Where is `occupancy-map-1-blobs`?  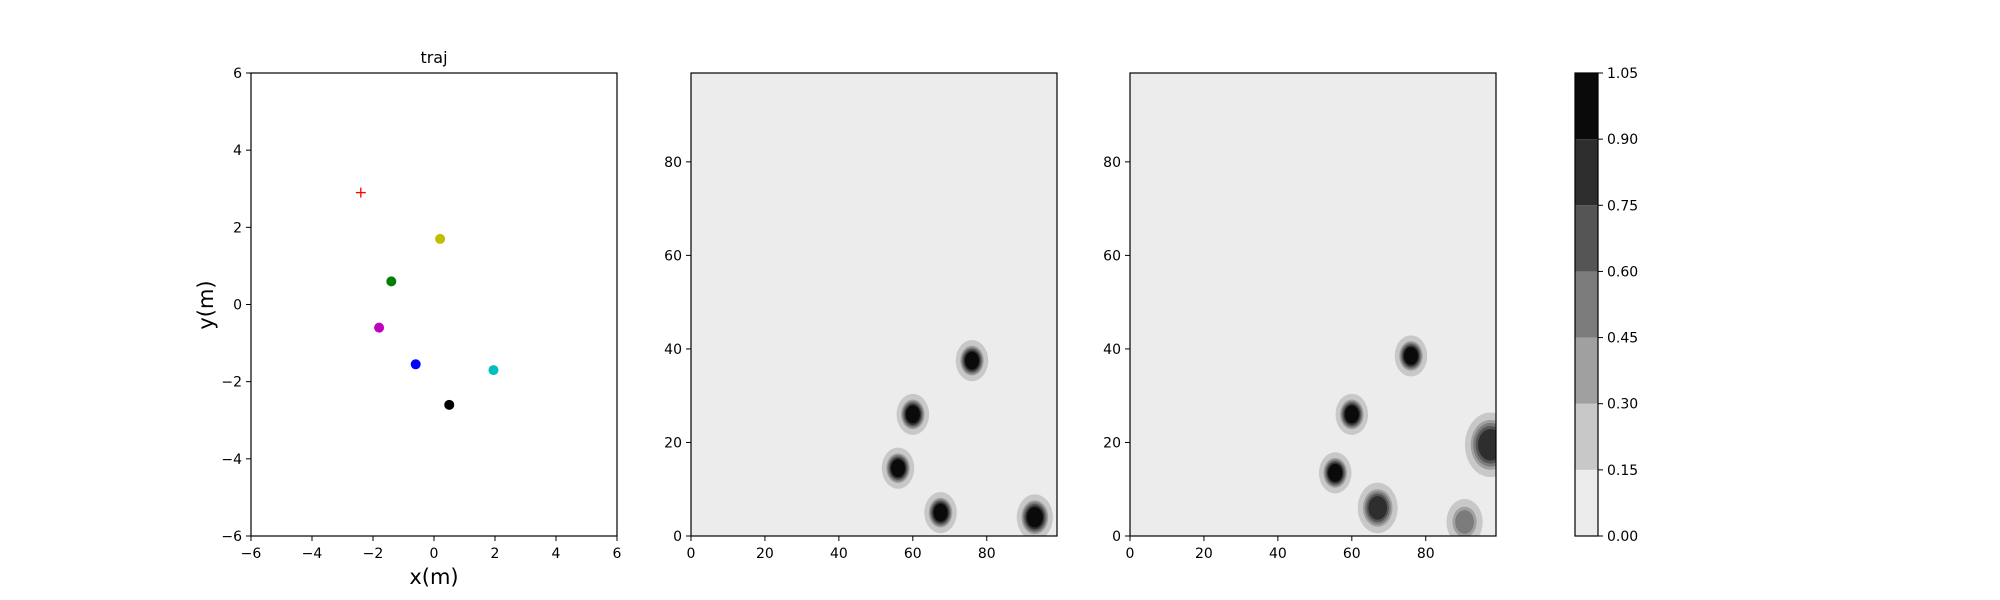
occupancy-map-1-blobs is located at coordinates (967, 438).